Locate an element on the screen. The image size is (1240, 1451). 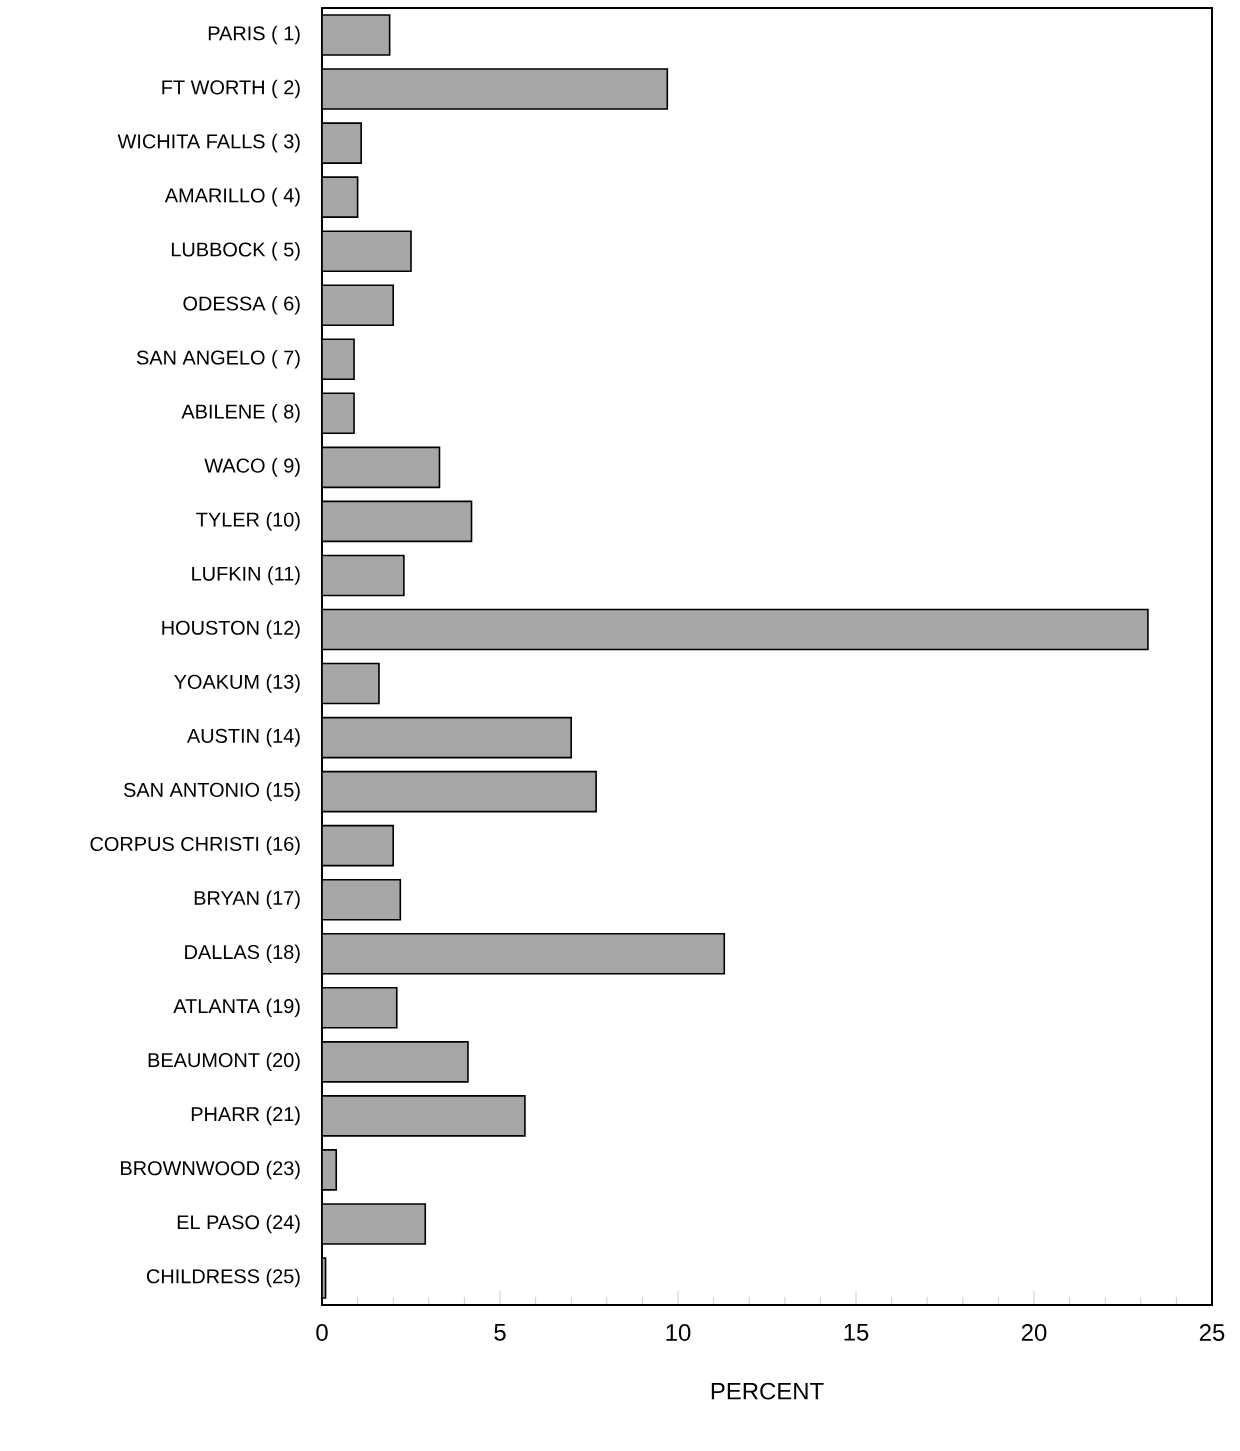
x-tick-label: 10 is located at coordinates (678, 1332).